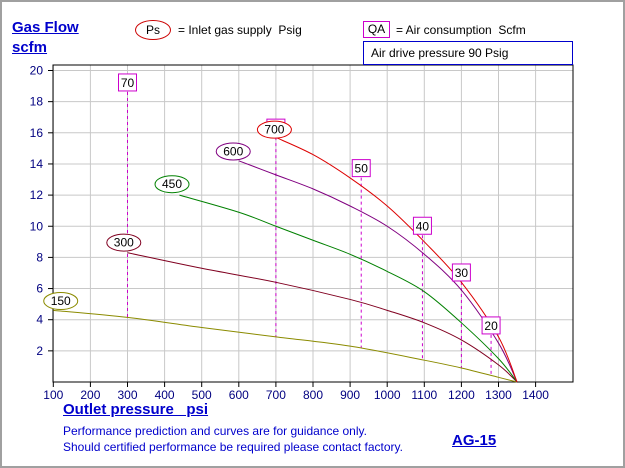  What do you see at coordinates (498, 395) in the screenshot?
I see `x-tick-label: 1300` at bounding box center [498, 395].